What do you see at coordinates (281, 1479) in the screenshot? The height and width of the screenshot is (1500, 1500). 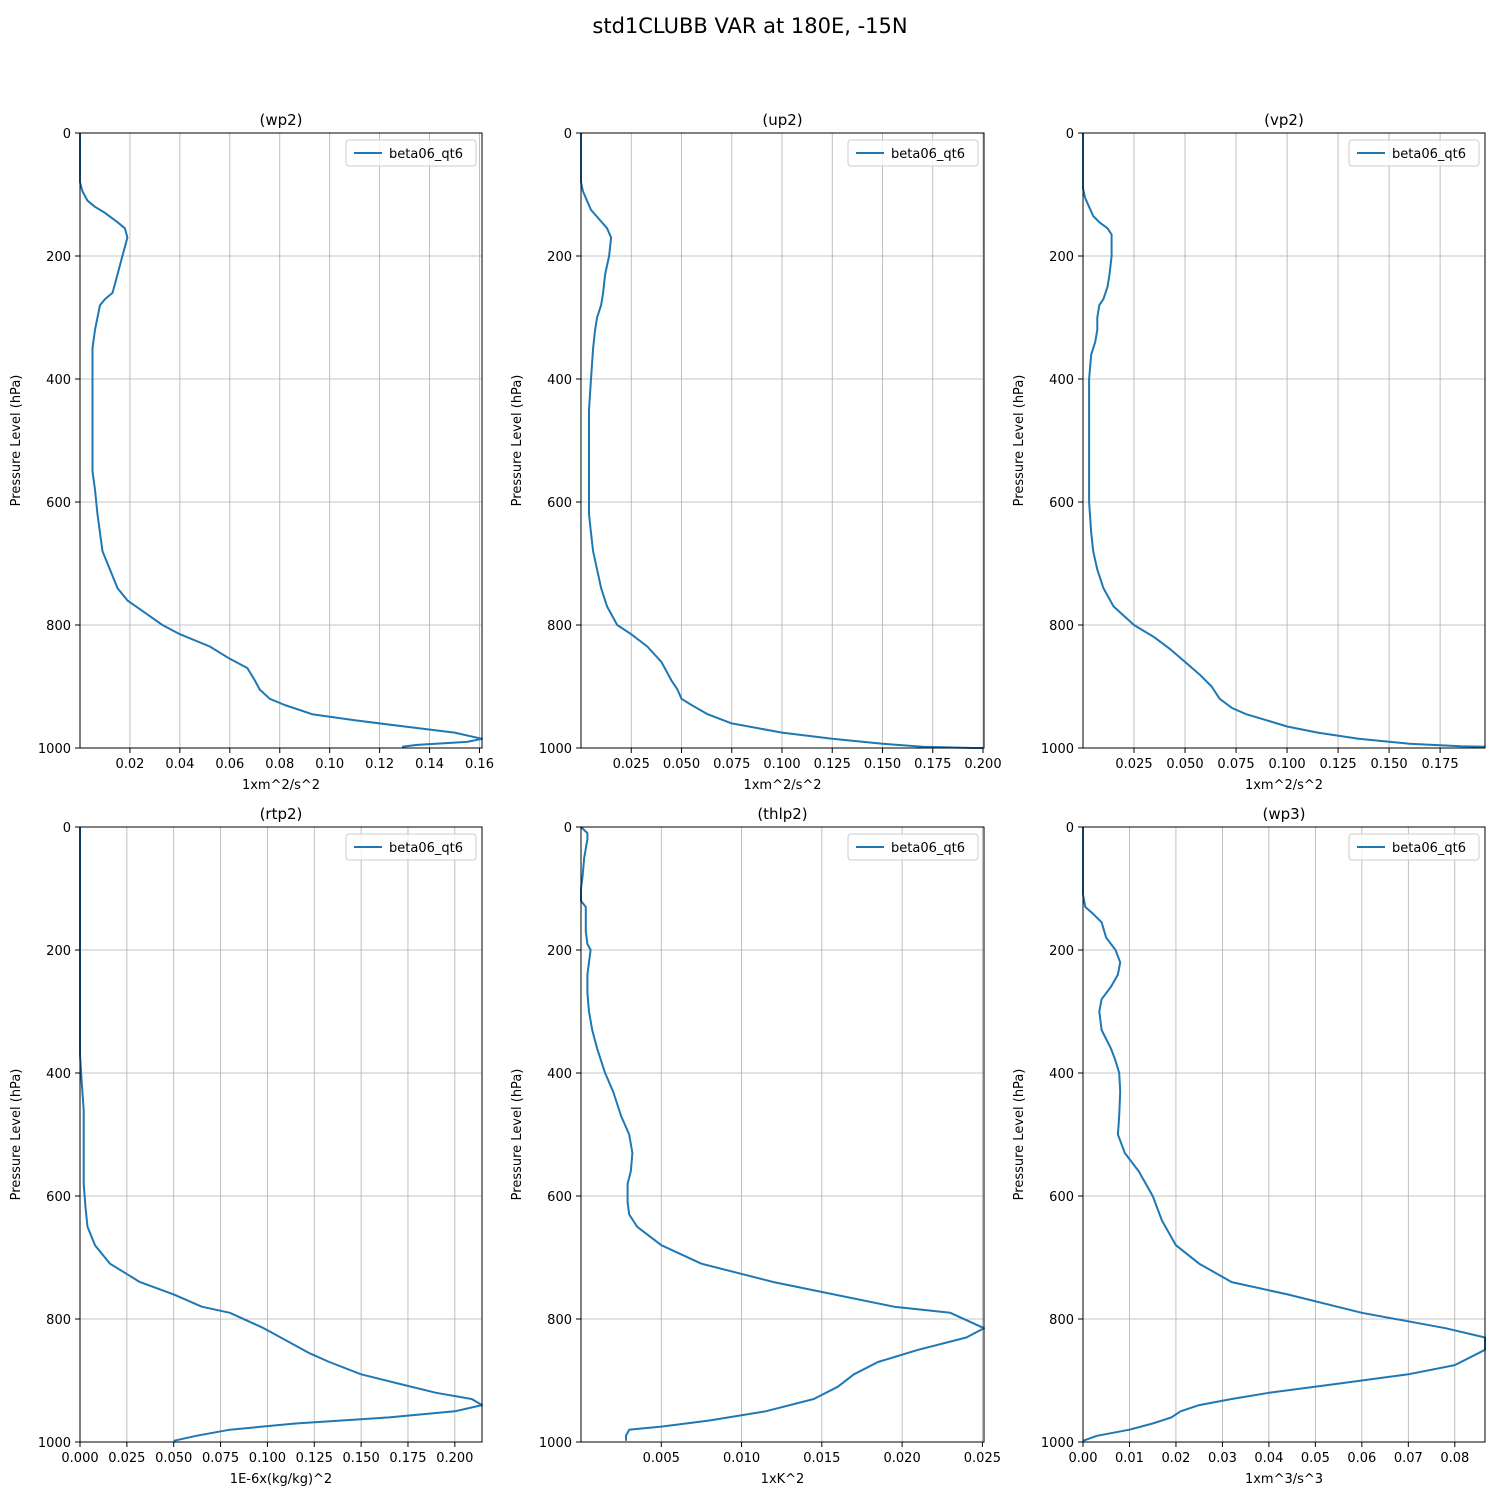 I see `x-axis-label: 1E-6x(kg/kg)^2` at bounding box center [281, 1479].